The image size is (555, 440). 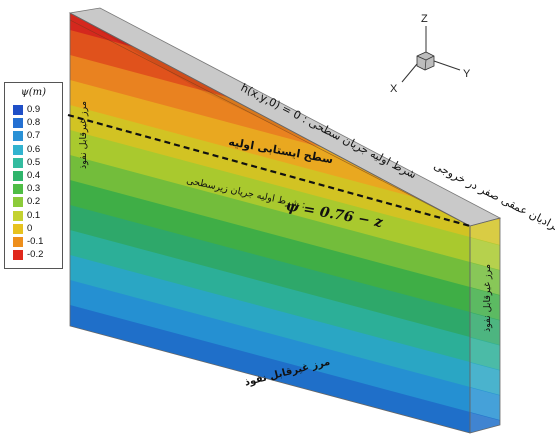 I want to click on legend-label: 0.6, so click(x=34, y=149).